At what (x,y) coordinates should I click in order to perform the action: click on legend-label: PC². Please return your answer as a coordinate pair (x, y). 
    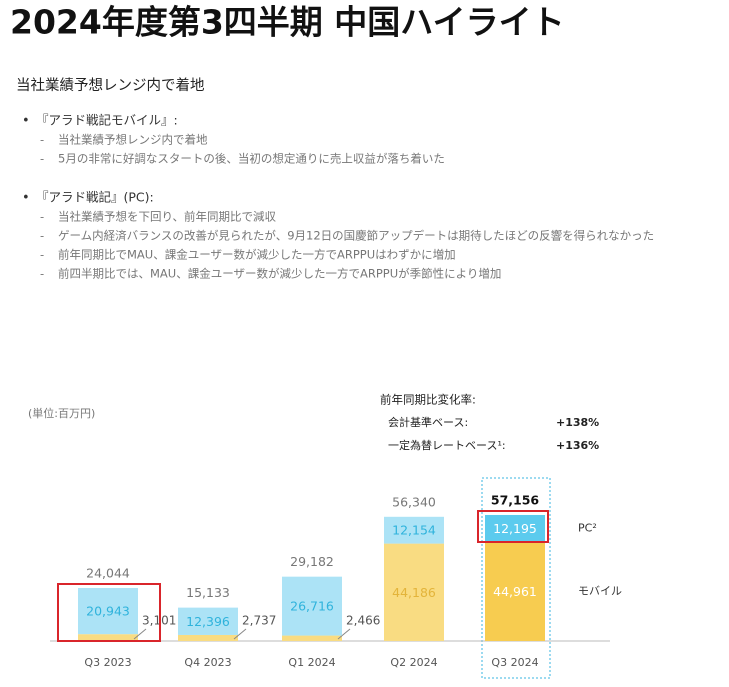
    Looking at the image, I should click on (587, 527).